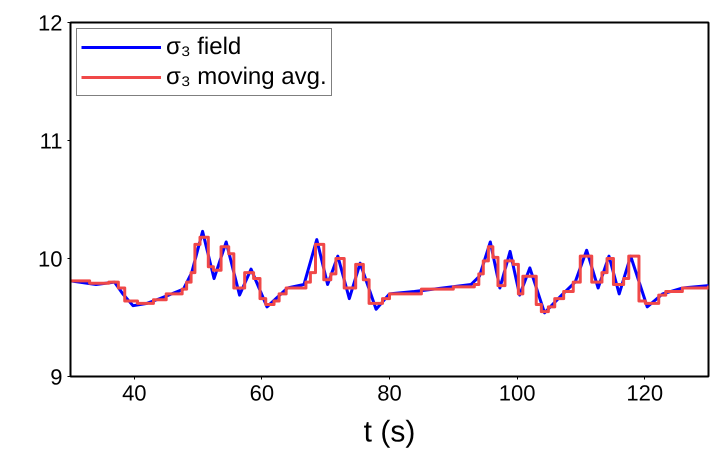 This screenshot has height=451, width=713. What do you see at coordinates (390, 432) in the screenshot?
I see `x-axis-title: t (s)` at bounding box center [390, 432].